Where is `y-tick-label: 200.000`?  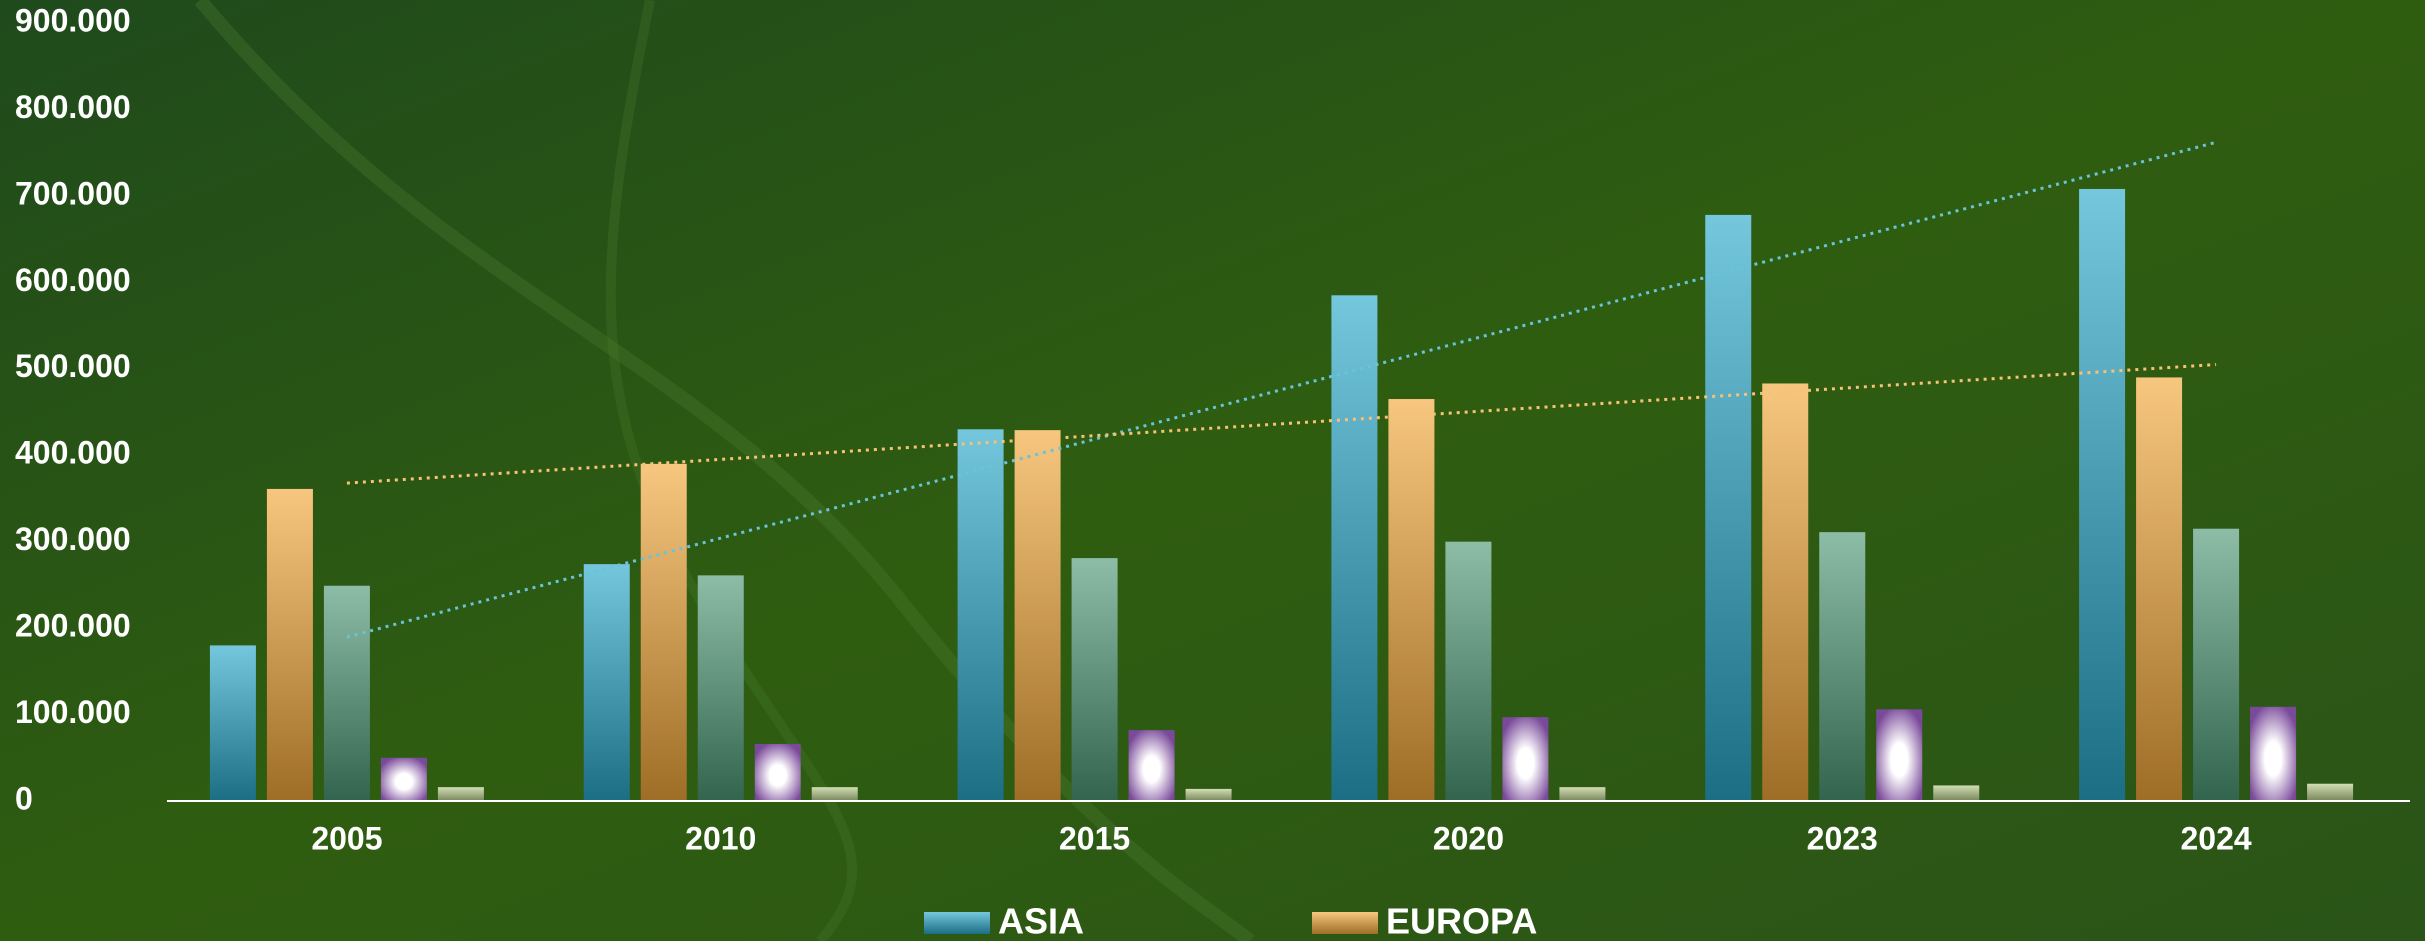
y-tick-label: 200.000 is located at coordinates (73, 626).